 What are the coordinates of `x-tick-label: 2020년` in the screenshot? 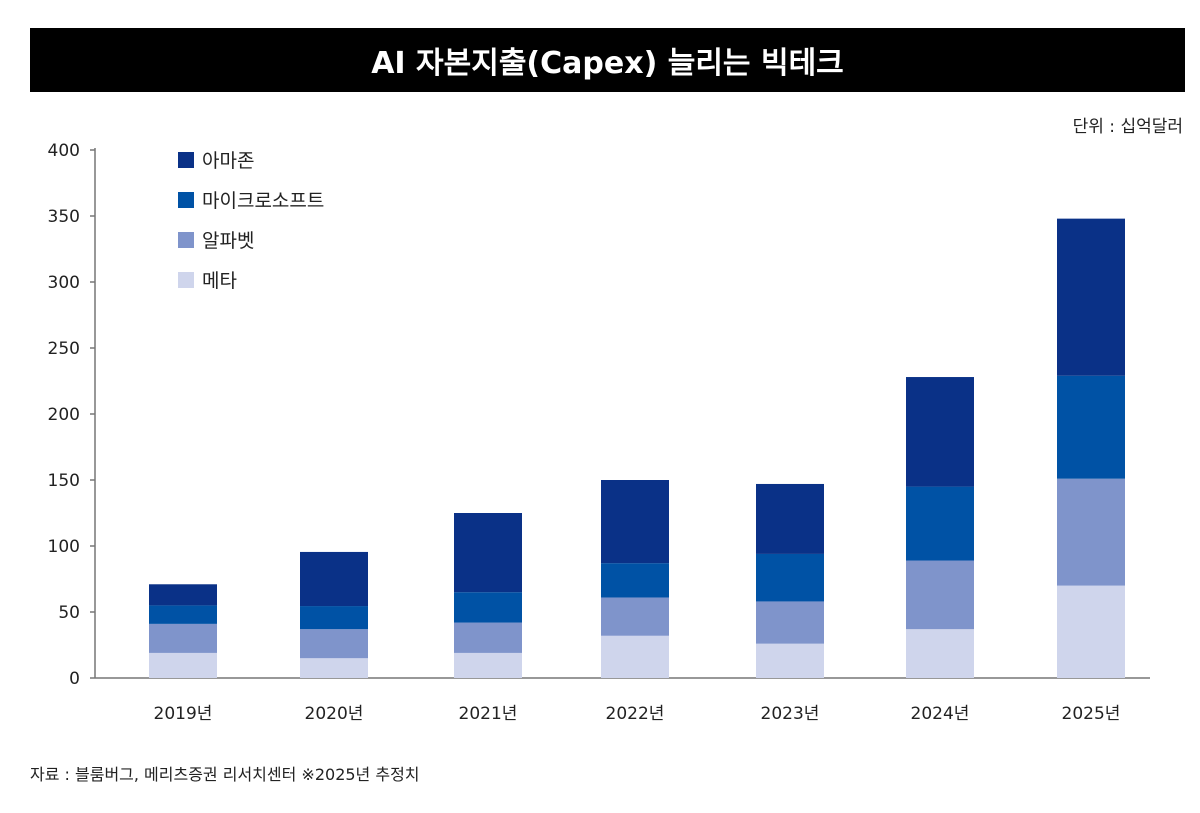 It's located at (334, 714).